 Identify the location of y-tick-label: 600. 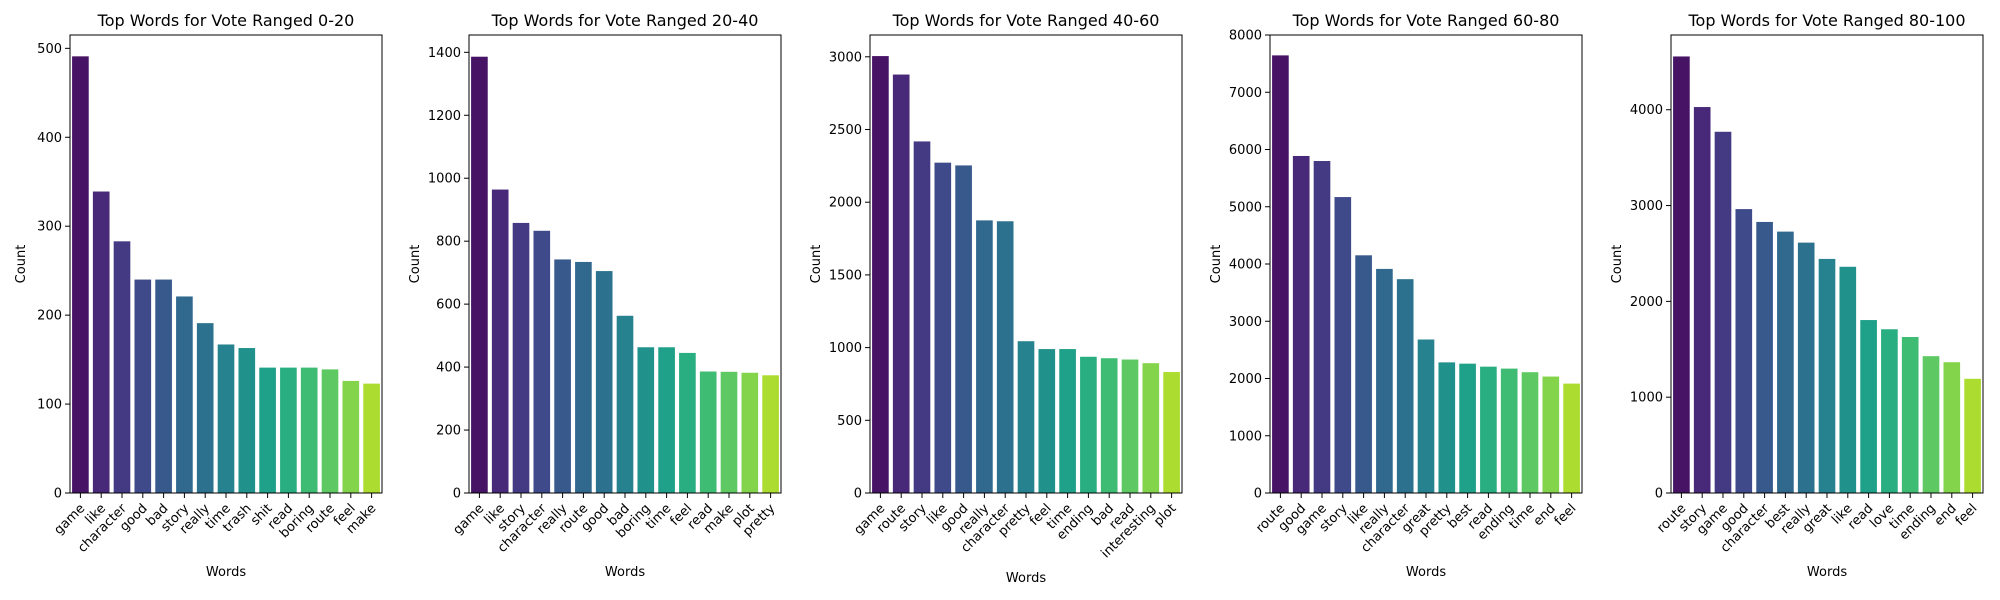
(448, 305).